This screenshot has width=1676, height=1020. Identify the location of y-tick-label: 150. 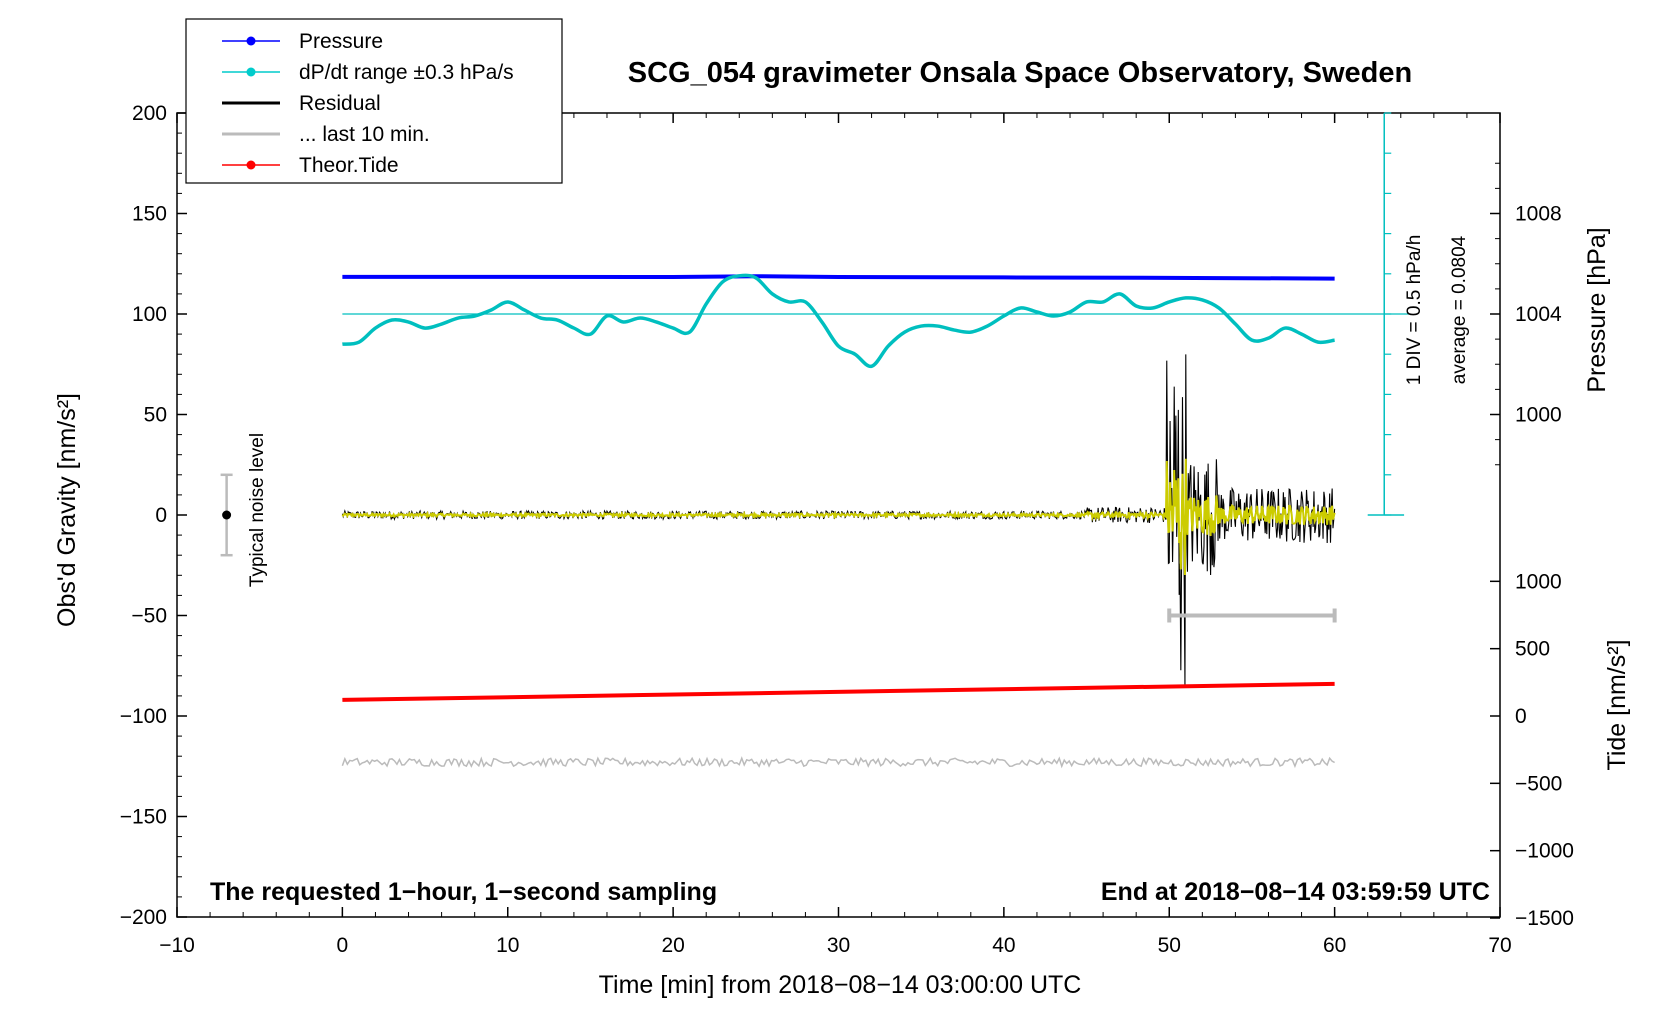
(149, 214).